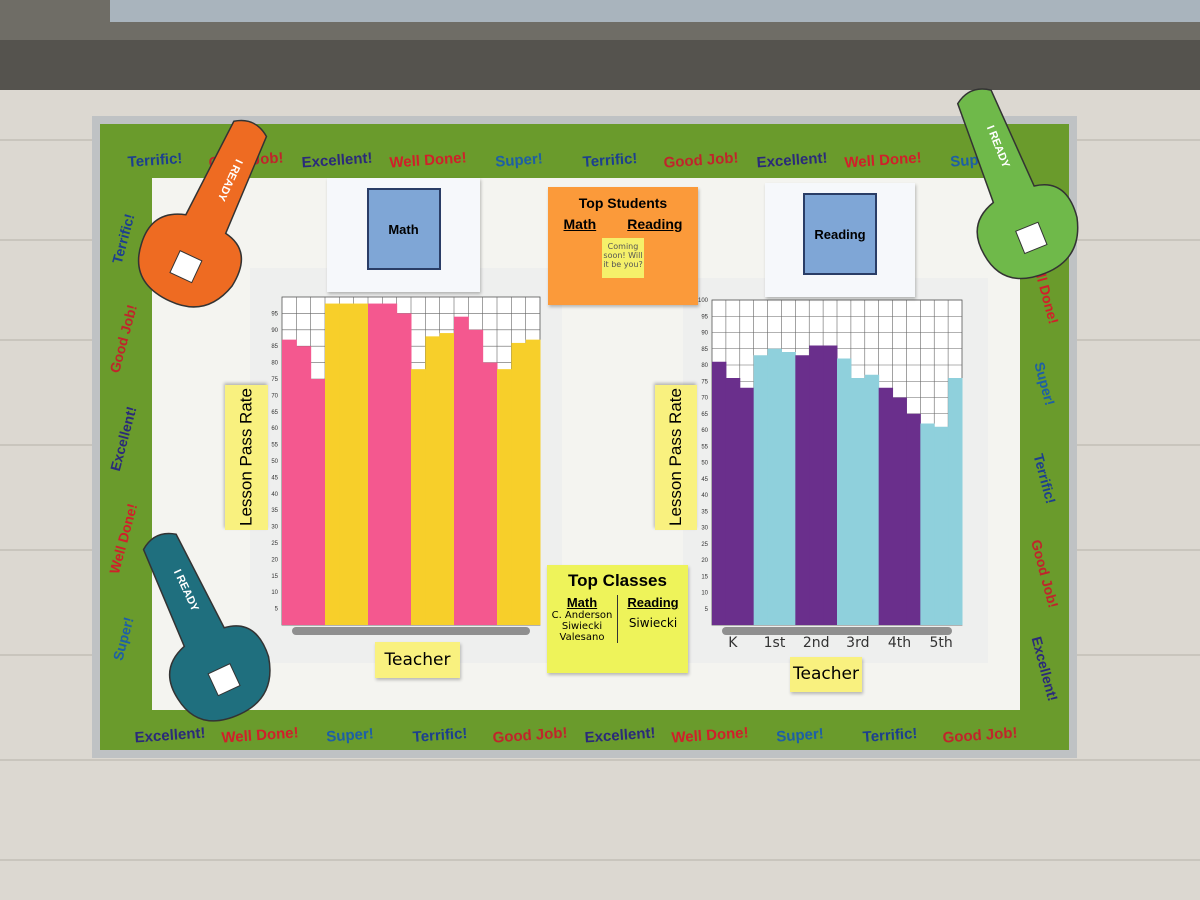  I want to click on reading-column: Reading Siwiecki, so click(653, 619).